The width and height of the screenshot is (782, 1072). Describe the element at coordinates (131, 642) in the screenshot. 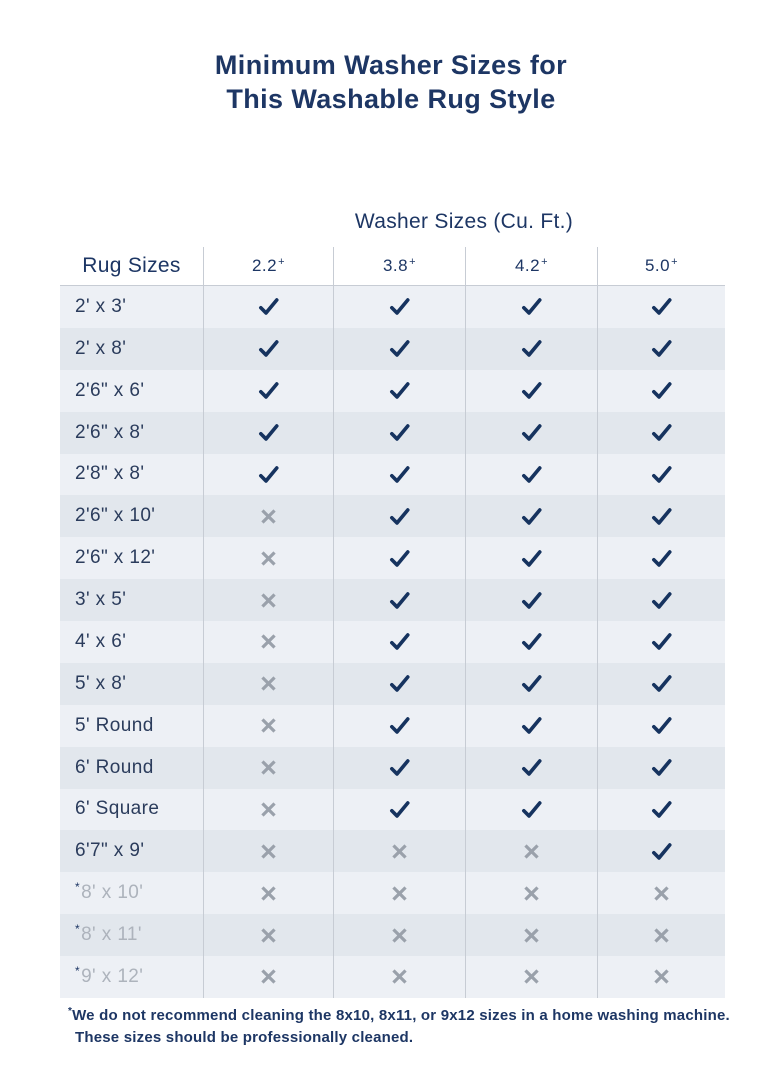

I see `rug-size-label: 4' x 6'` at that location.